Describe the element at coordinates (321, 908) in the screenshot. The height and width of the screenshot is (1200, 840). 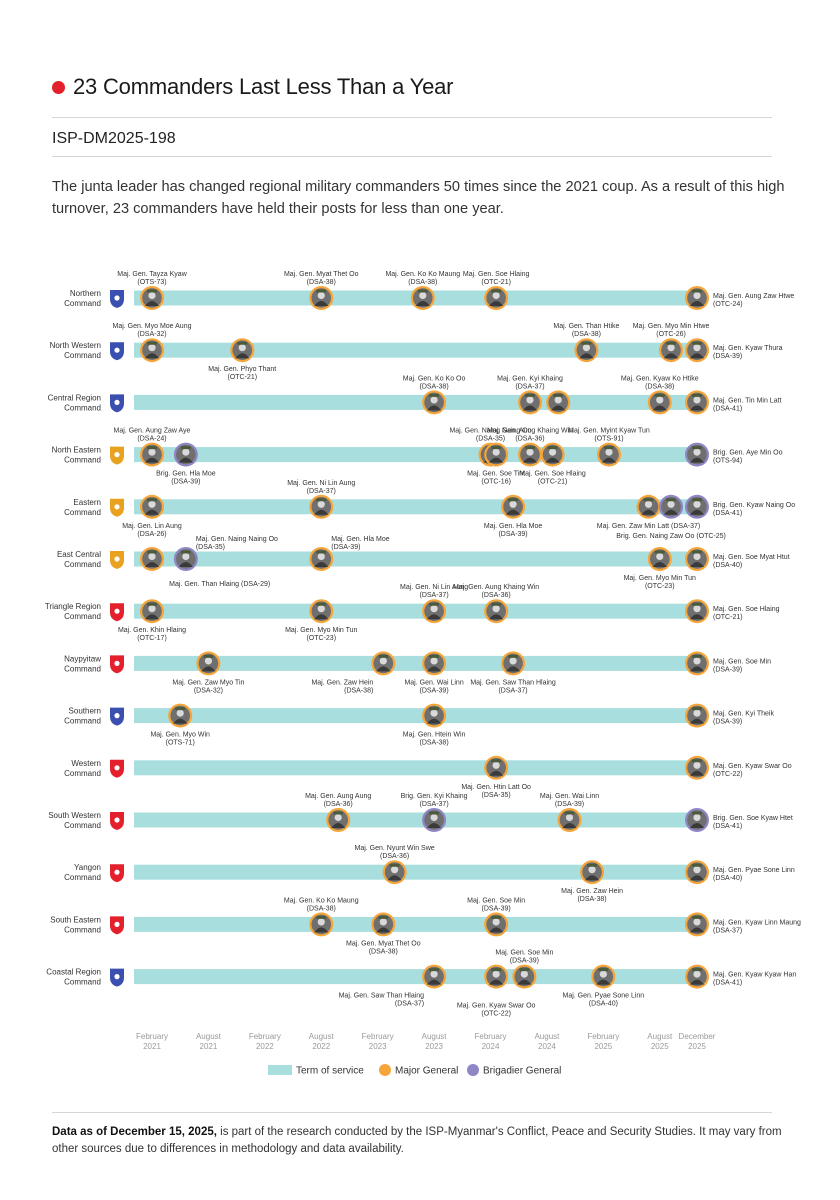
I see `commander-code-label: (DSA-38)` at that location.